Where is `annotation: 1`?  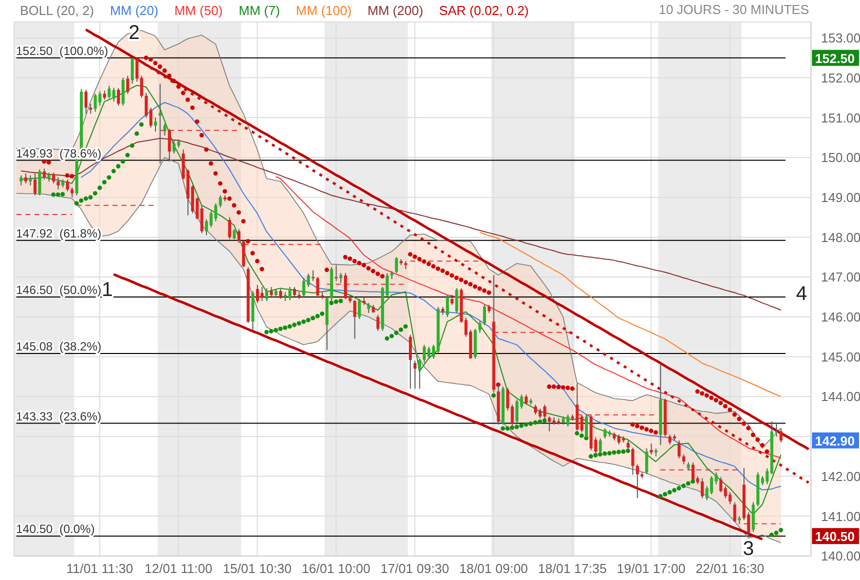 annotation: 1 is located at coordinates (107, 289).